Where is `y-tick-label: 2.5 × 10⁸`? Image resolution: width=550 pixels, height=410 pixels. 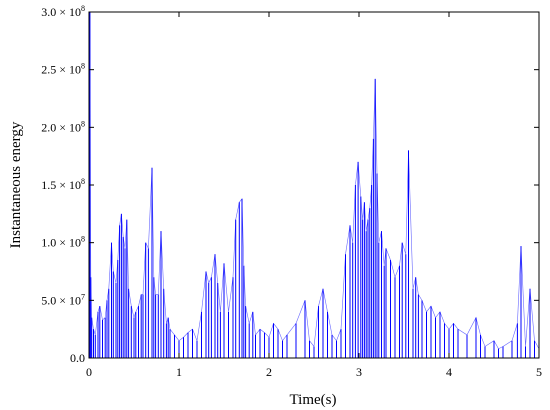
y-tick-label: 2.5 × 10⁸ is located at coordinates (63, 69).